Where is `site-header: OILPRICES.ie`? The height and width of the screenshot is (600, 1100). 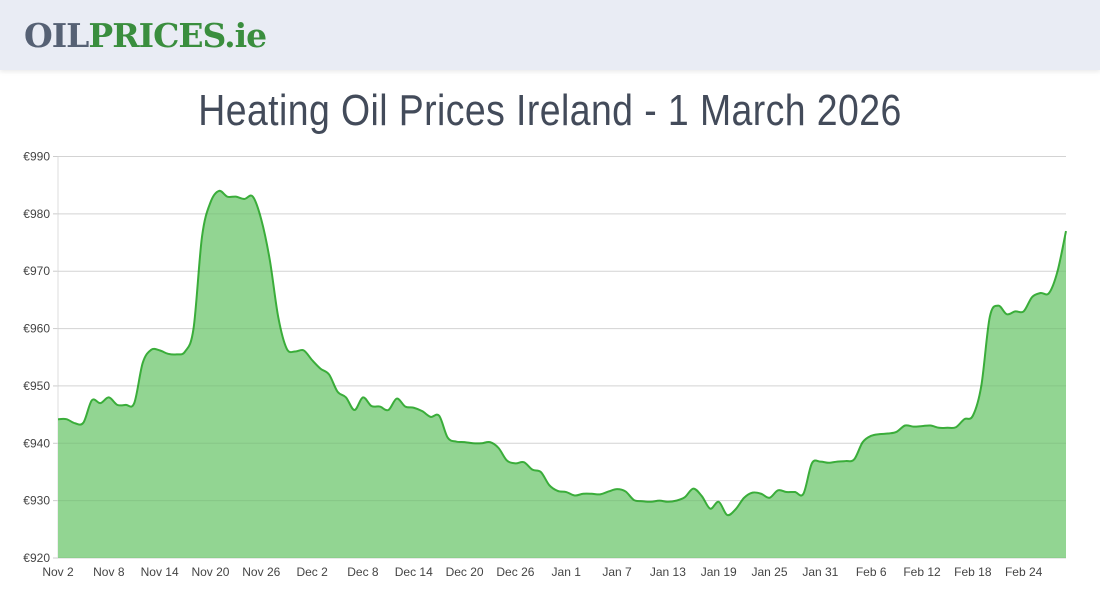 site-header: OILPRICES.ie is located at coordinates (550, 35).